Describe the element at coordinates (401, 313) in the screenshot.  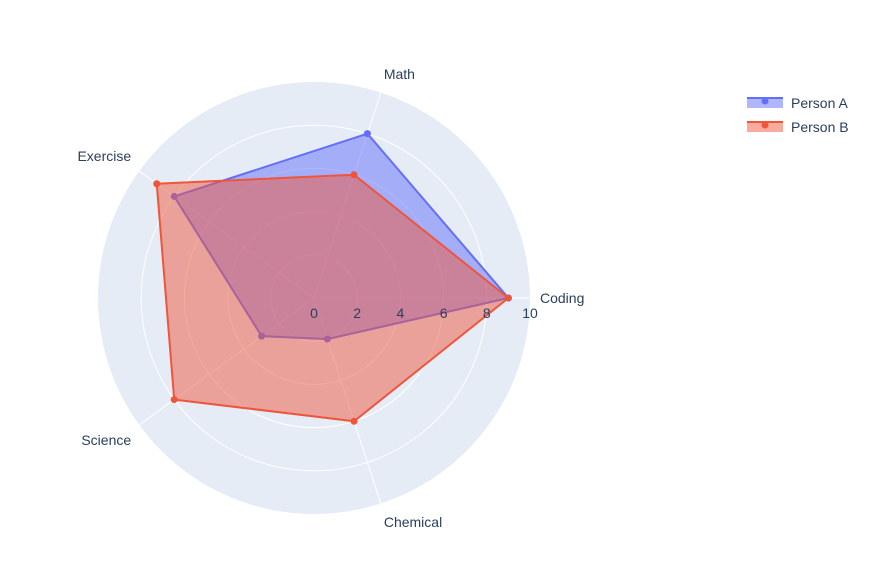
I see `radial-tick-label: 4` at that location.